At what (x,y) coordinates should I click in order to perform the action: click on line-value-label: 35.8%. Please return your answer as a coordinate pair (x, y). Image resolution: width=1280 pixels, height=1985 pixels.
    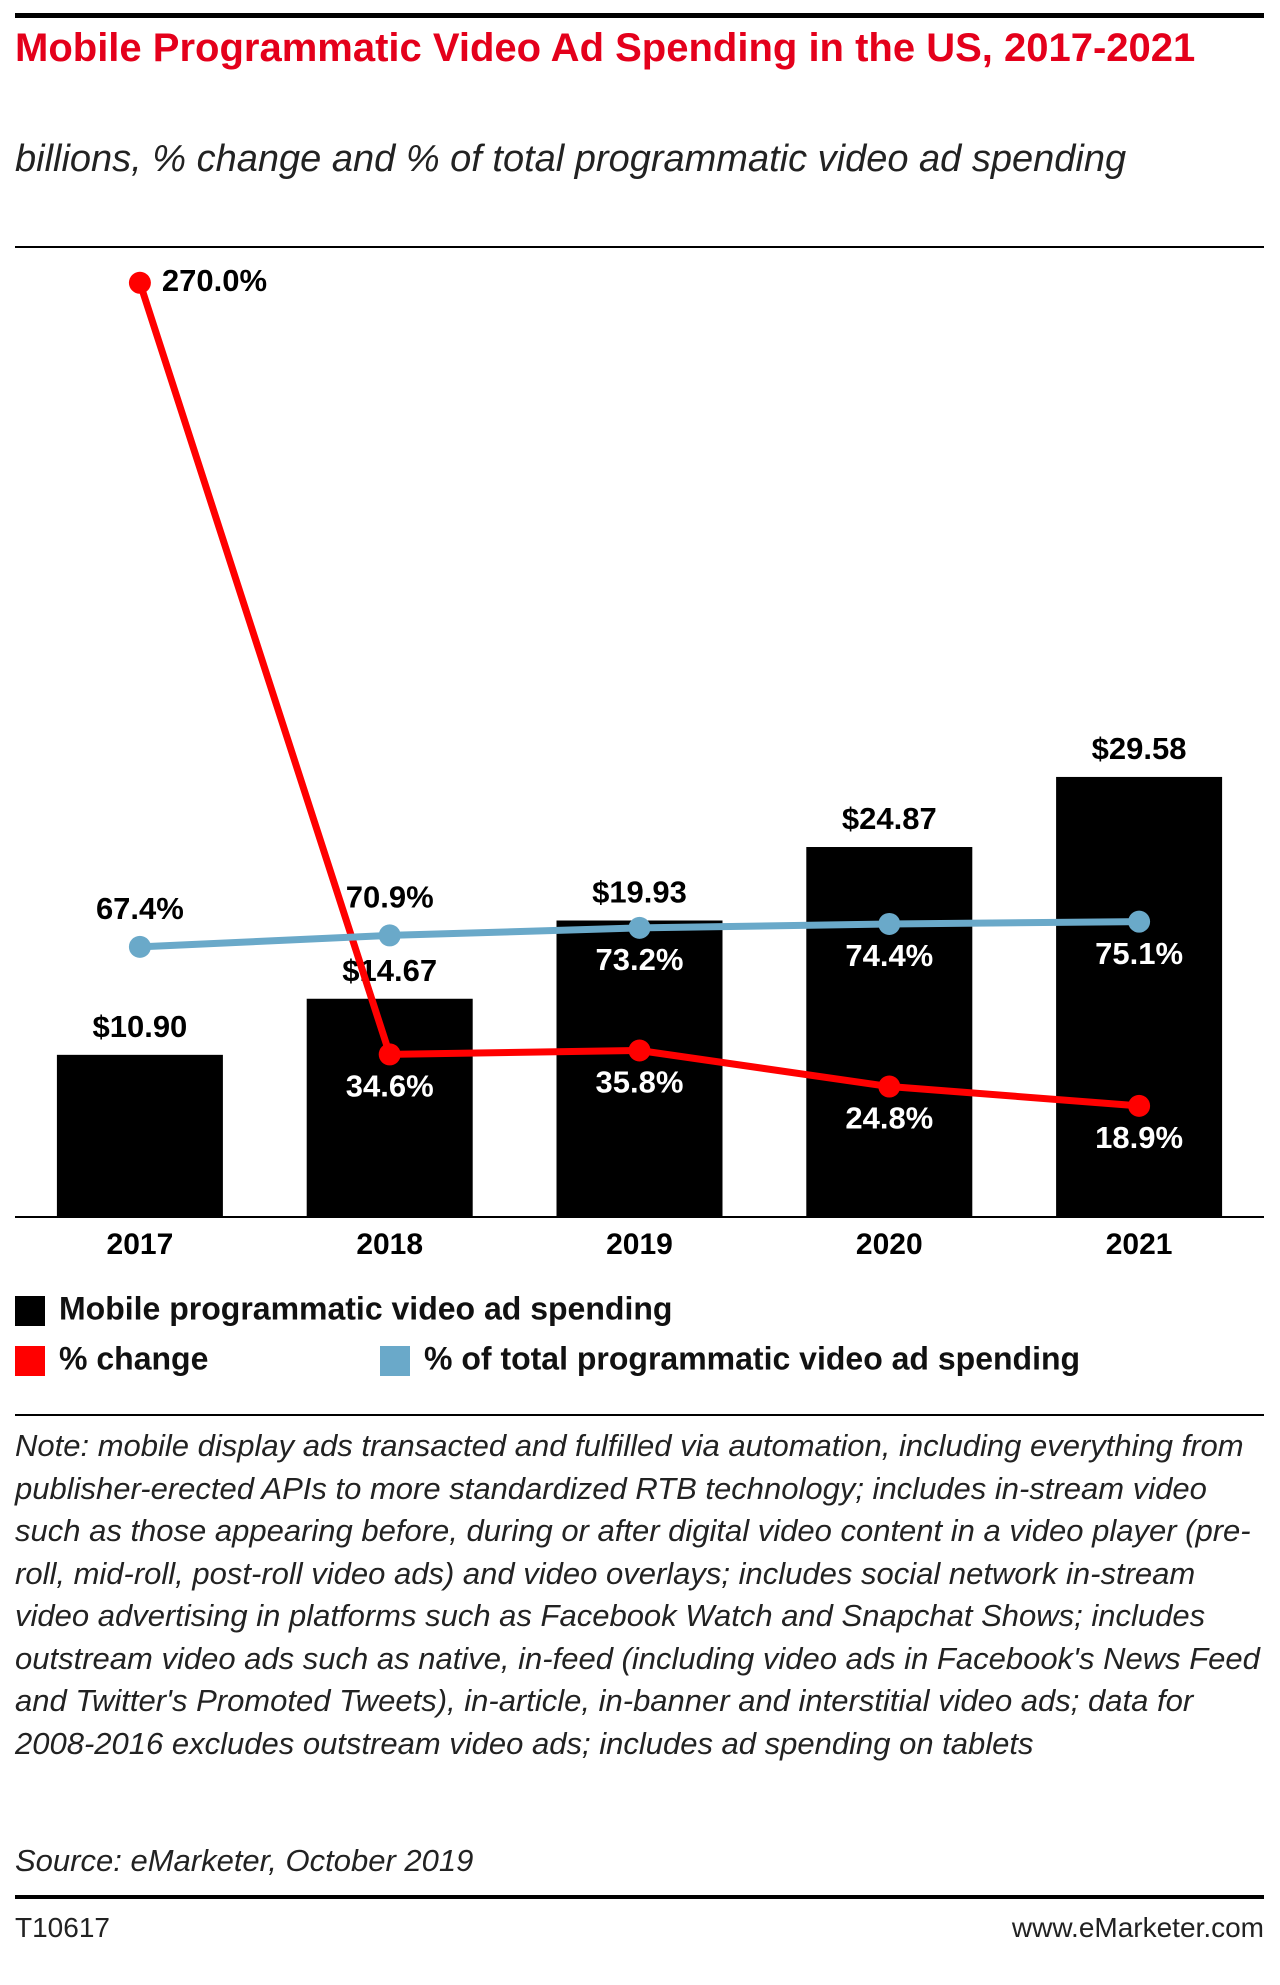
    Looking at the image, I should click on (640, 1082).